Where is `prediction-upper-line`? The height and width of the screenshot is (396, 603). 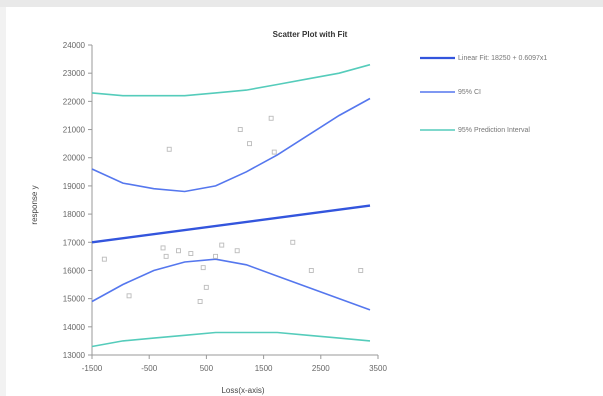
prediction-upper-line is located at coordinates (231, 80).